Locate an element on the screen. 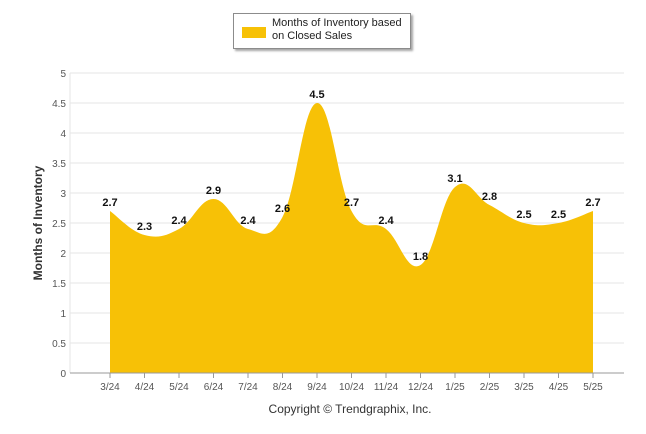  x-tick-label: 3/24 is located at coordinates (110, 387).